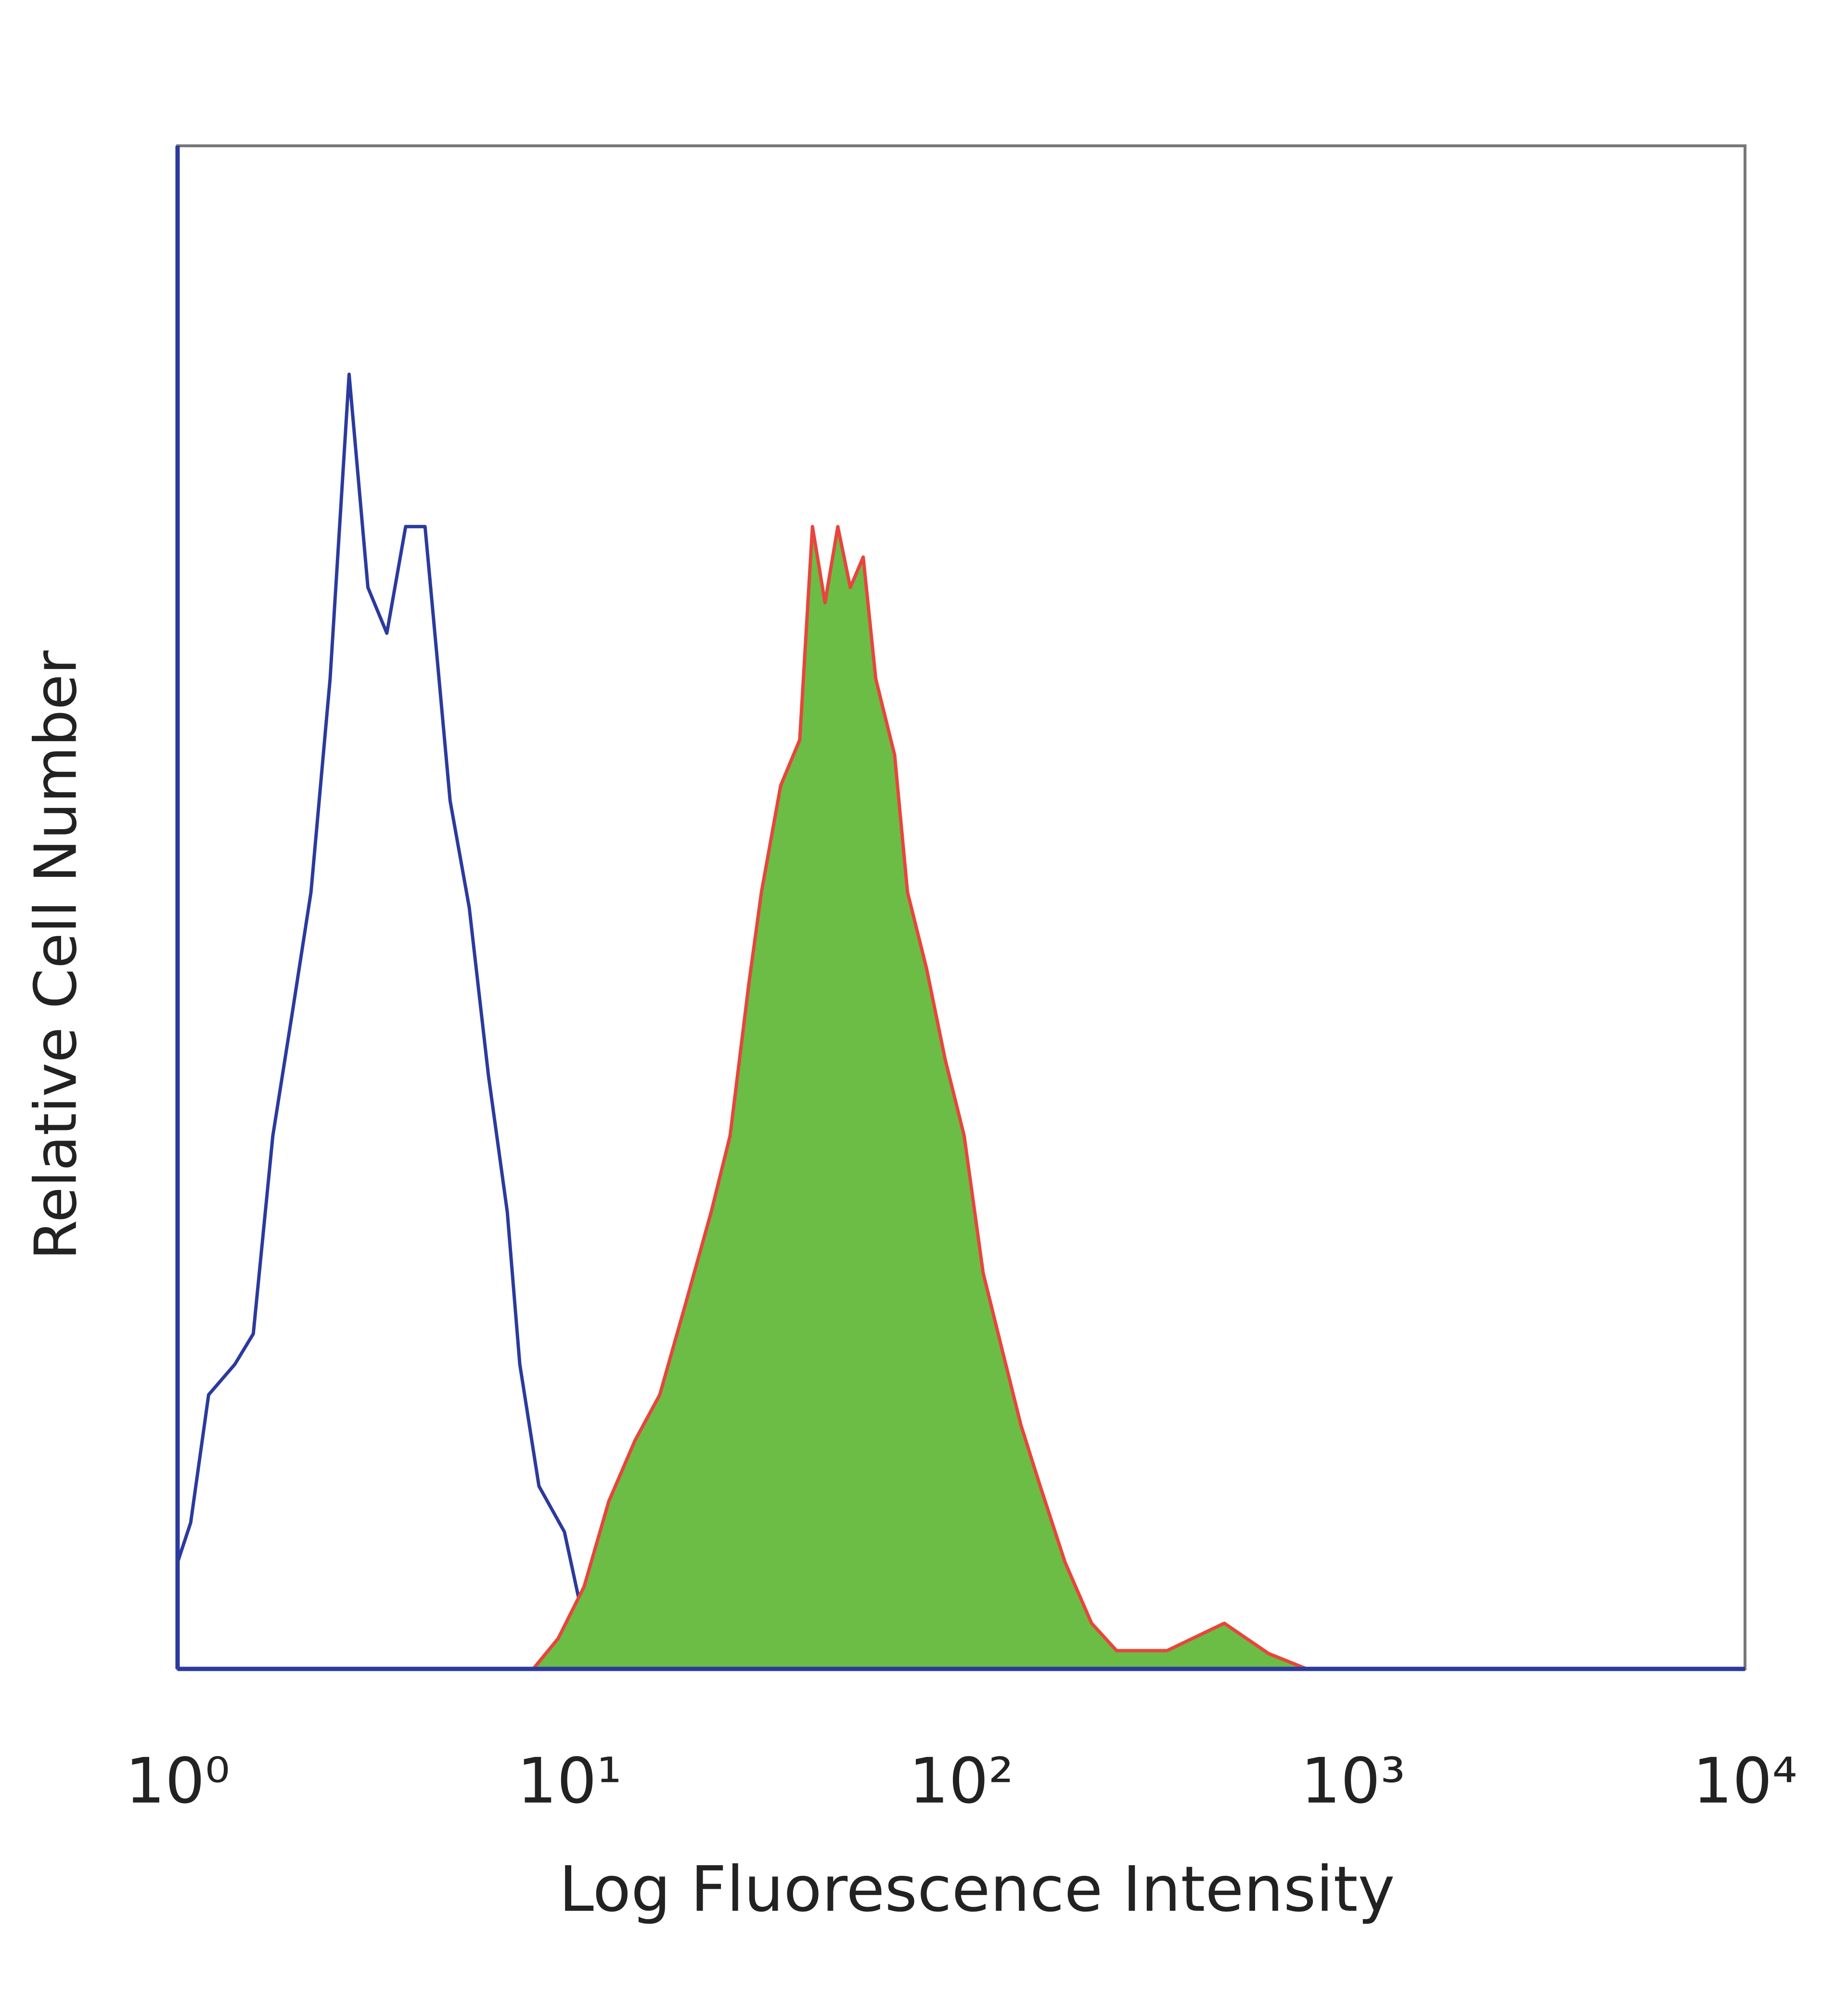 This screenshot has height=2000, width=1848. I want to click on x-tick-label: 10², so click(961, 1781).